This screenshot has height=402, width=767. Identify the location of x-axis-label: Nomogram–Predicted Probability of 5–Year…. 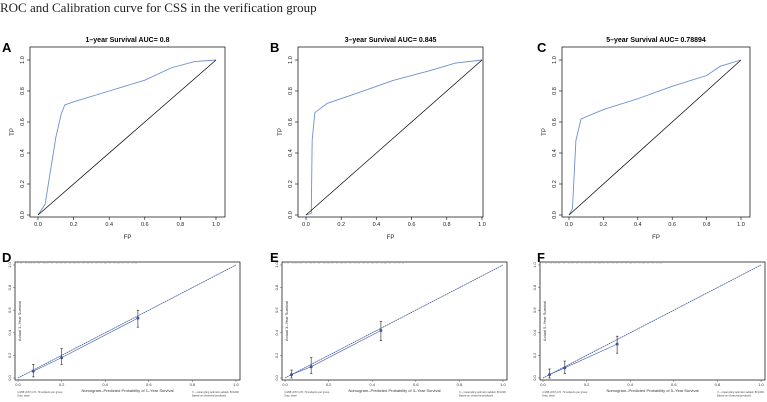
(652, 390).